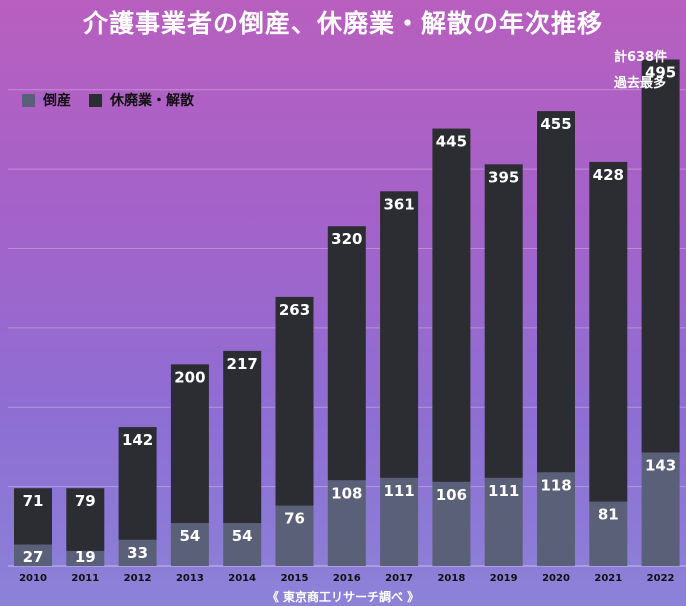 This screenshot has width=686, height=606. I want to click on data-label-bankruptcy-2015: 76, so click(294, 519).